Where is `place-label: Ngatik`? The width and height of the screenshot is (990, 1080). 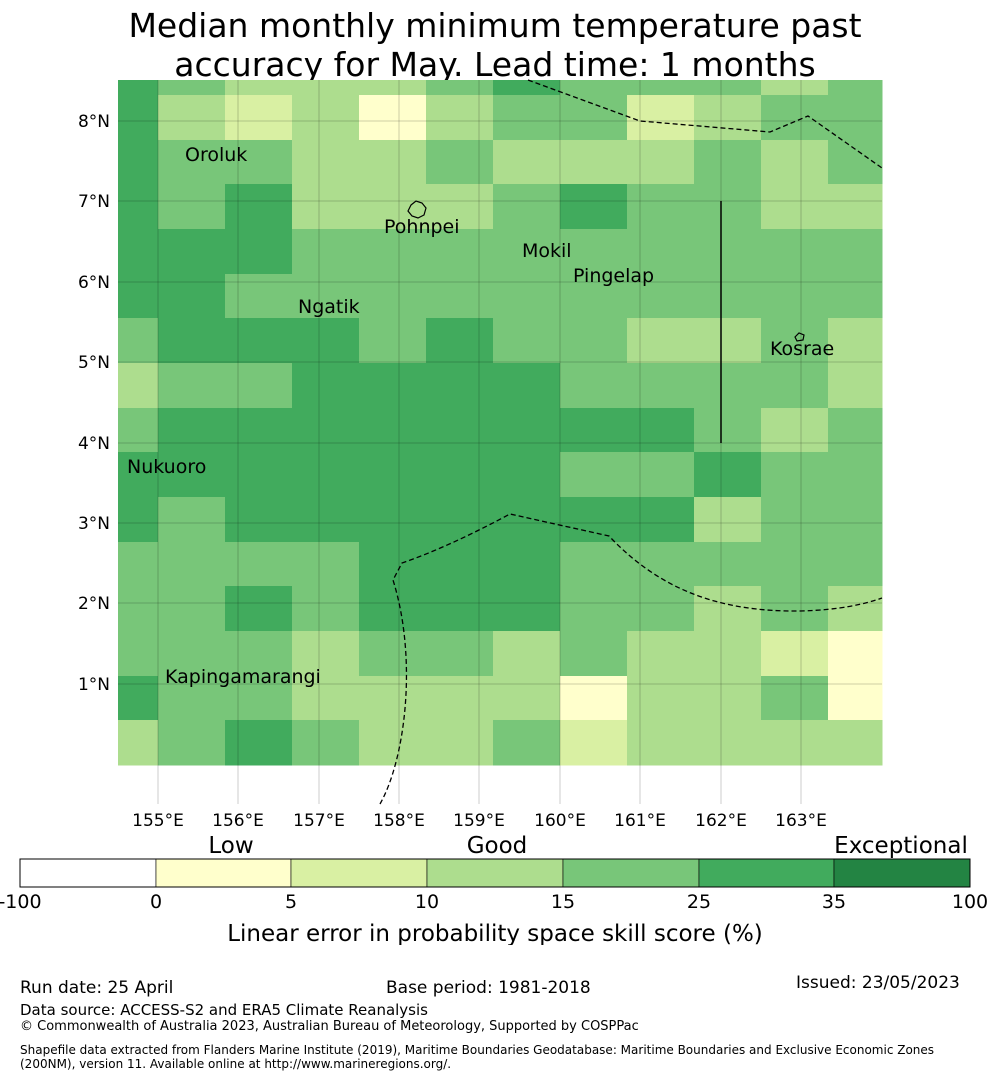 place-label: Ngatik is located at coordinates (329, 307).